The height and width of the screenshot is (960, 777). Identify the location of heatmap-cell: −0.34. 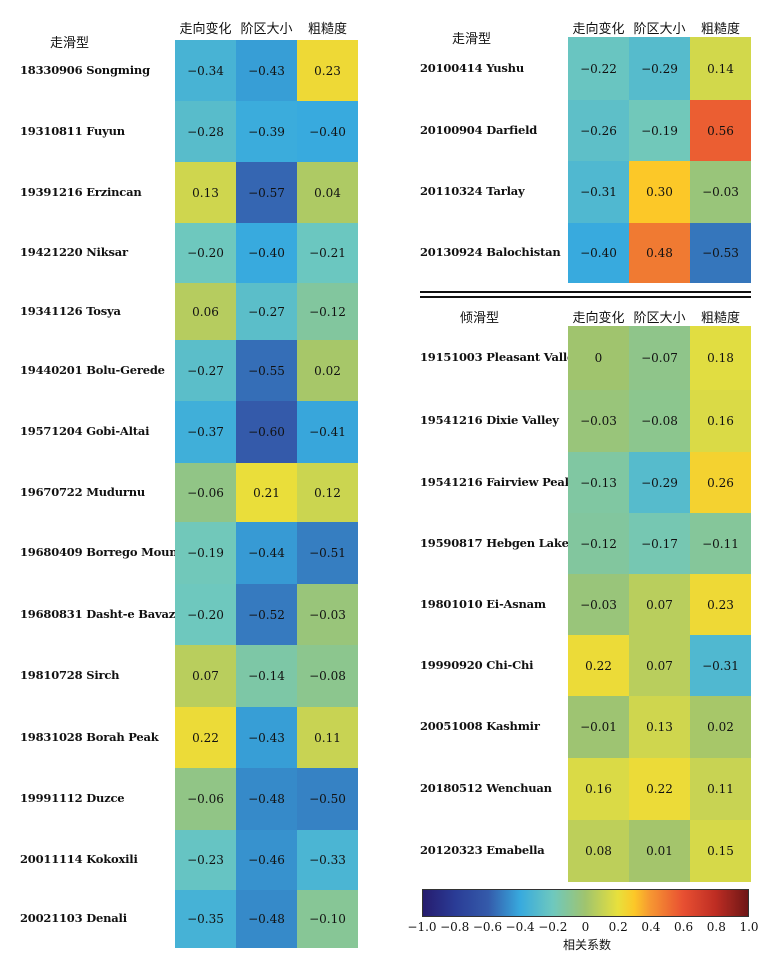
(205, 70).